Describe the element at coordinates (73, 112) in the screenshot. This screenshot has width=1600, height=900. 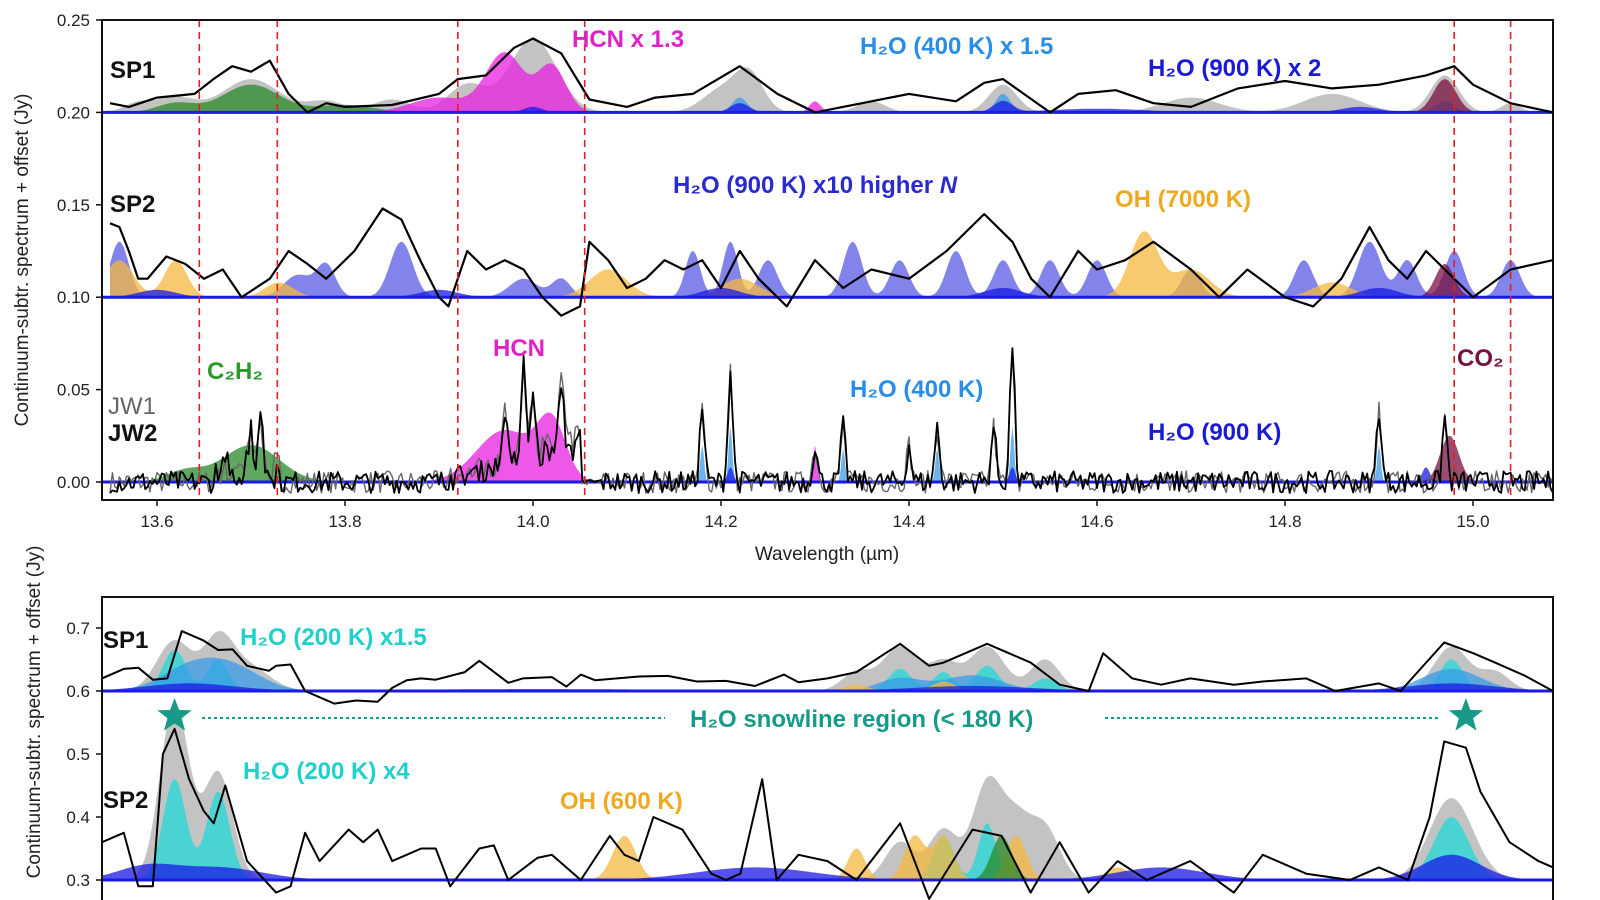
I see `y-tick-label: 0.20` at that location.